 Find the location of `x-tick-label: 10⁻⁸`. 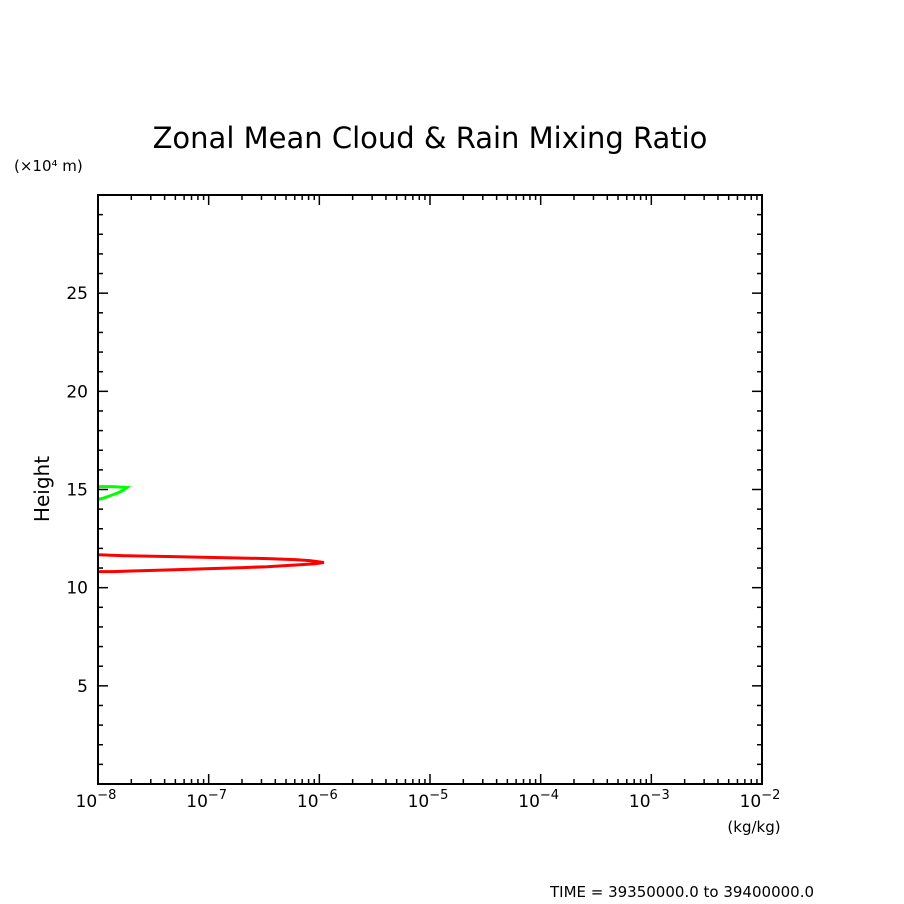

x-tick-label: 10⁻⁸ is located at coordinates (96, 800).